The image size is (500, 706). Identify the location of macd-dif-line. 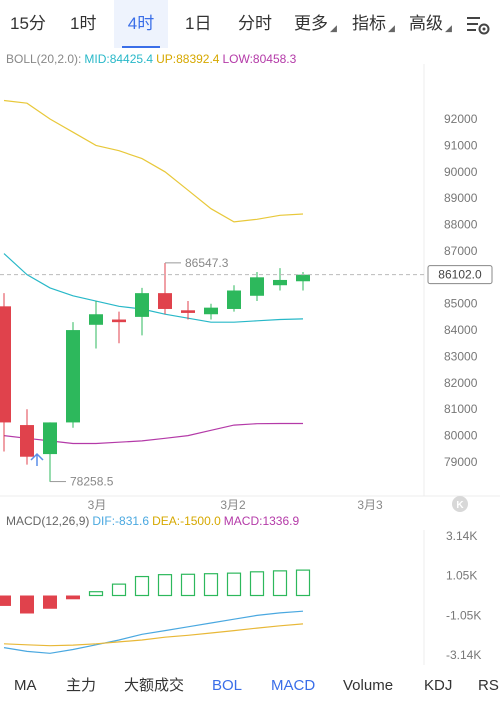
(153, 632).